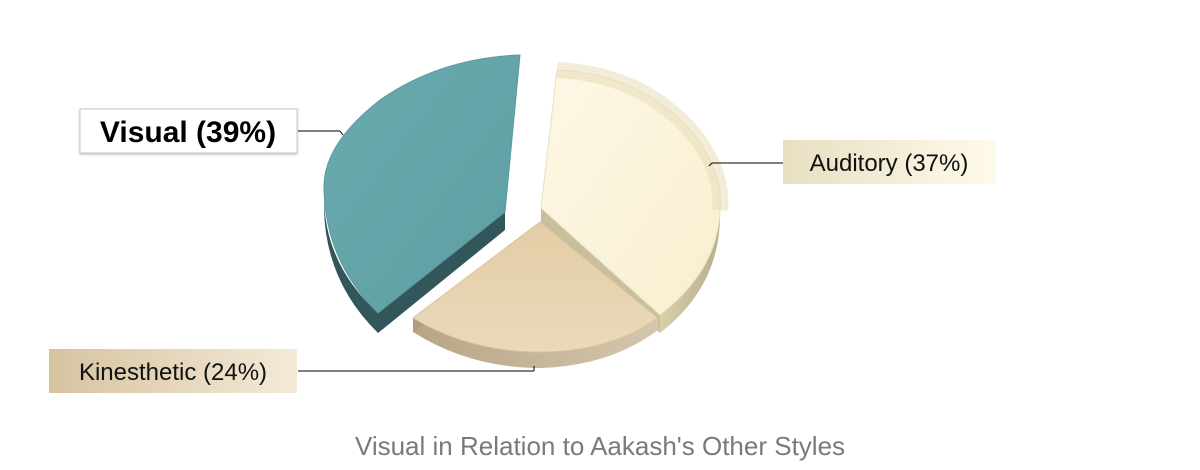 The image size is (1200, 470). I want to click on slice-kinesthetic-top, so click(535, 287).